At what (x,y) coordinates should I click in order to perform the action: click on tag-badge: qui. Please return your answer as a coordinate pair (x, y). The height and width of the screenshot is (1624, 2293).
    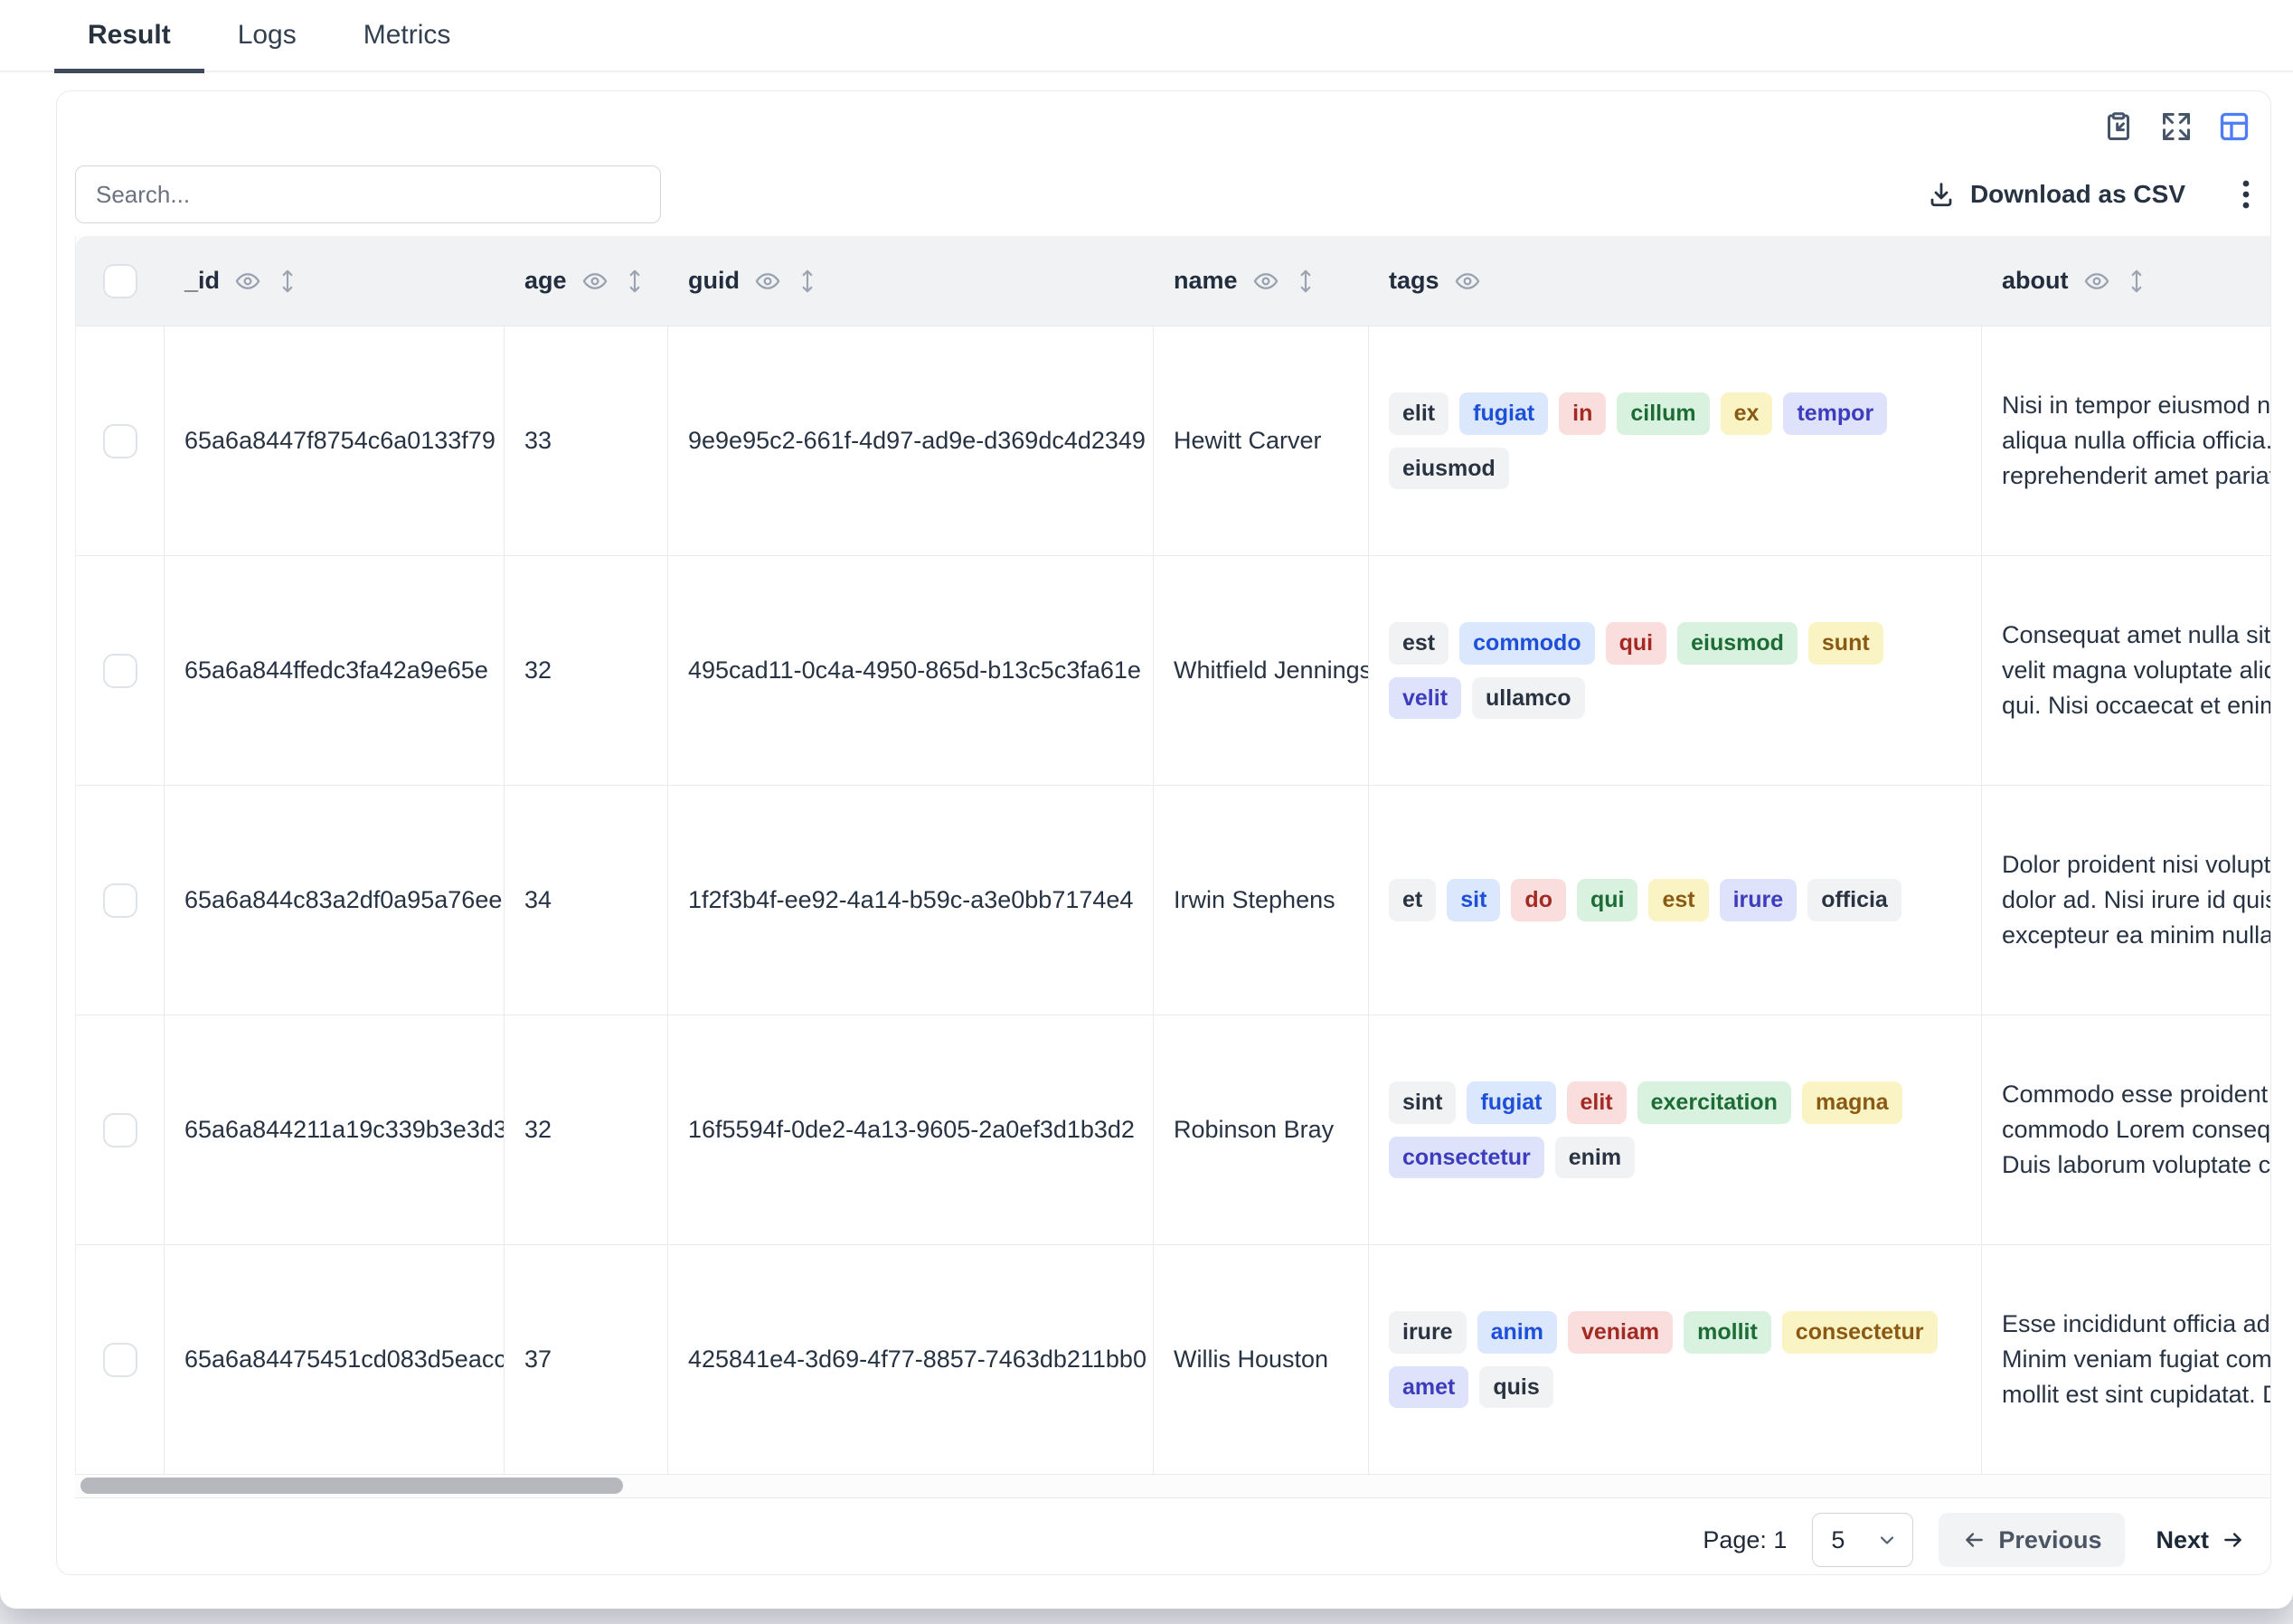
    Looking at the image, I should click on (1607, 900).